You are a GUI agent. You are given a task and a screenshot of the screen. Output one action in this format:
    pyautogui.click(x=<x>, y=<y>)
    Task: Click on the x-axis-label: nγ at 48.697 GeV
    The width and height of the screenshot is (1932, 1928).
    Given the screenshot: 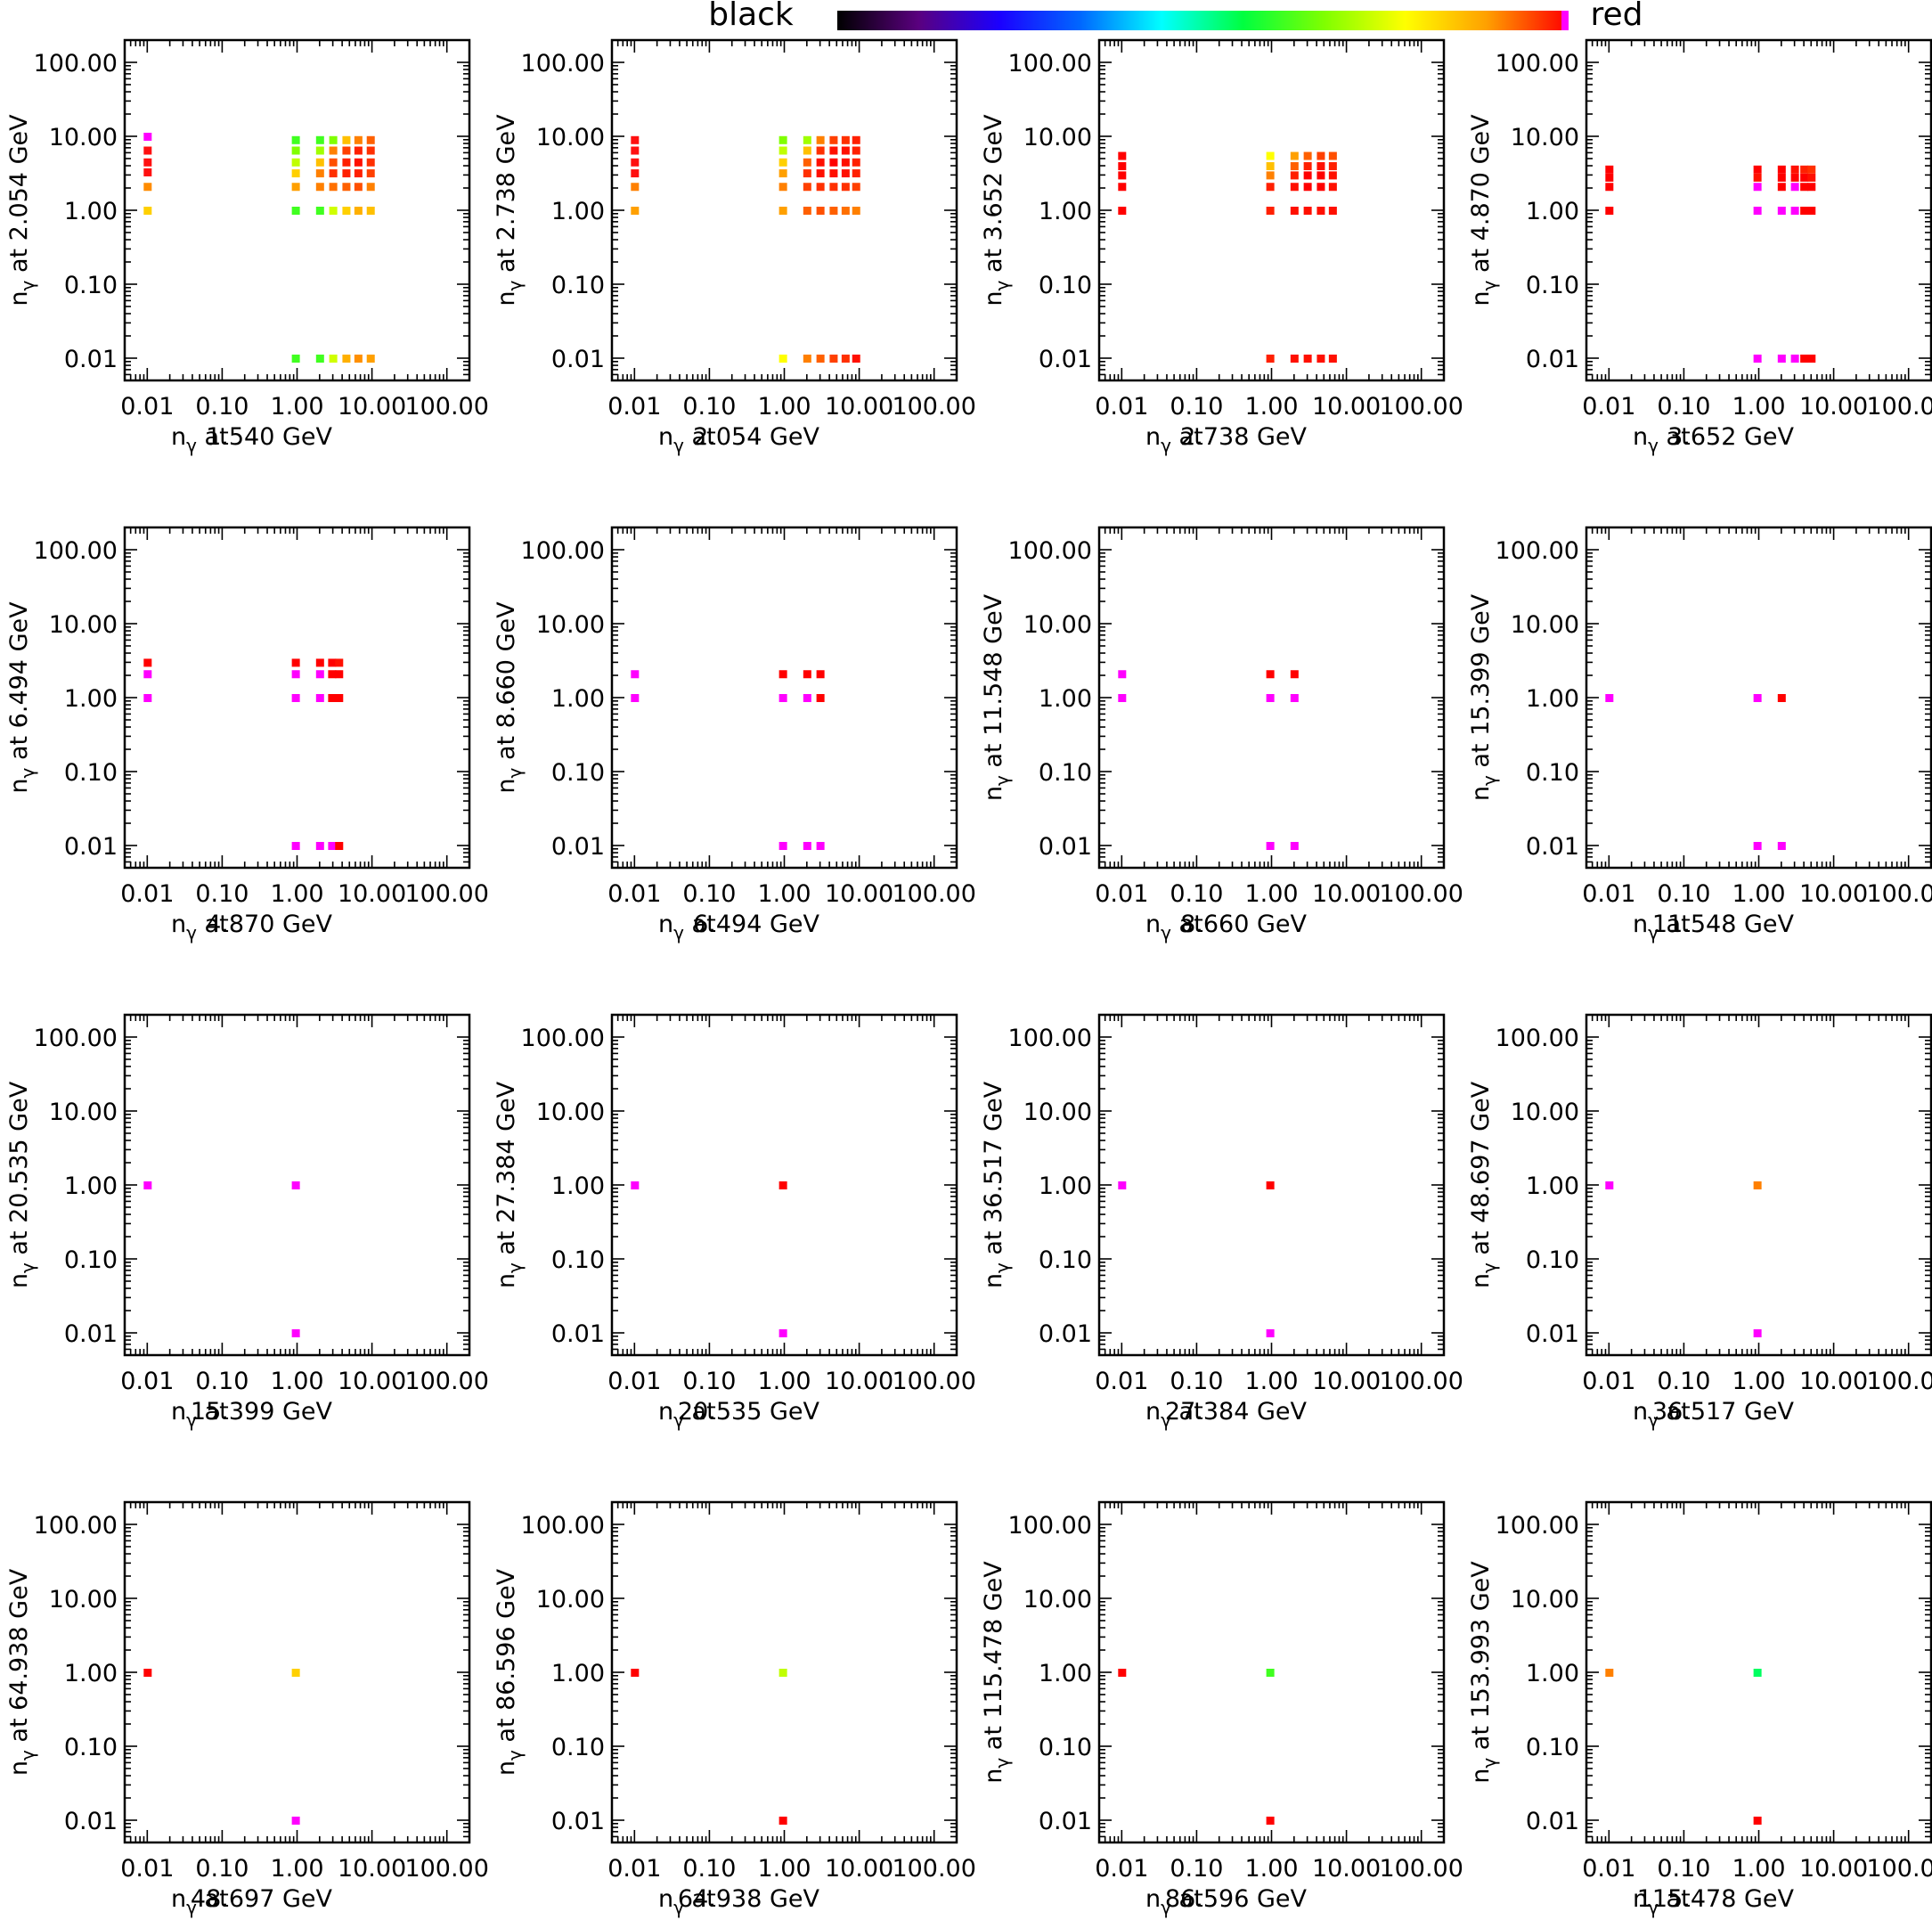 What is the action you would take?
    pyautogui.click(x=252, y=1901)
    